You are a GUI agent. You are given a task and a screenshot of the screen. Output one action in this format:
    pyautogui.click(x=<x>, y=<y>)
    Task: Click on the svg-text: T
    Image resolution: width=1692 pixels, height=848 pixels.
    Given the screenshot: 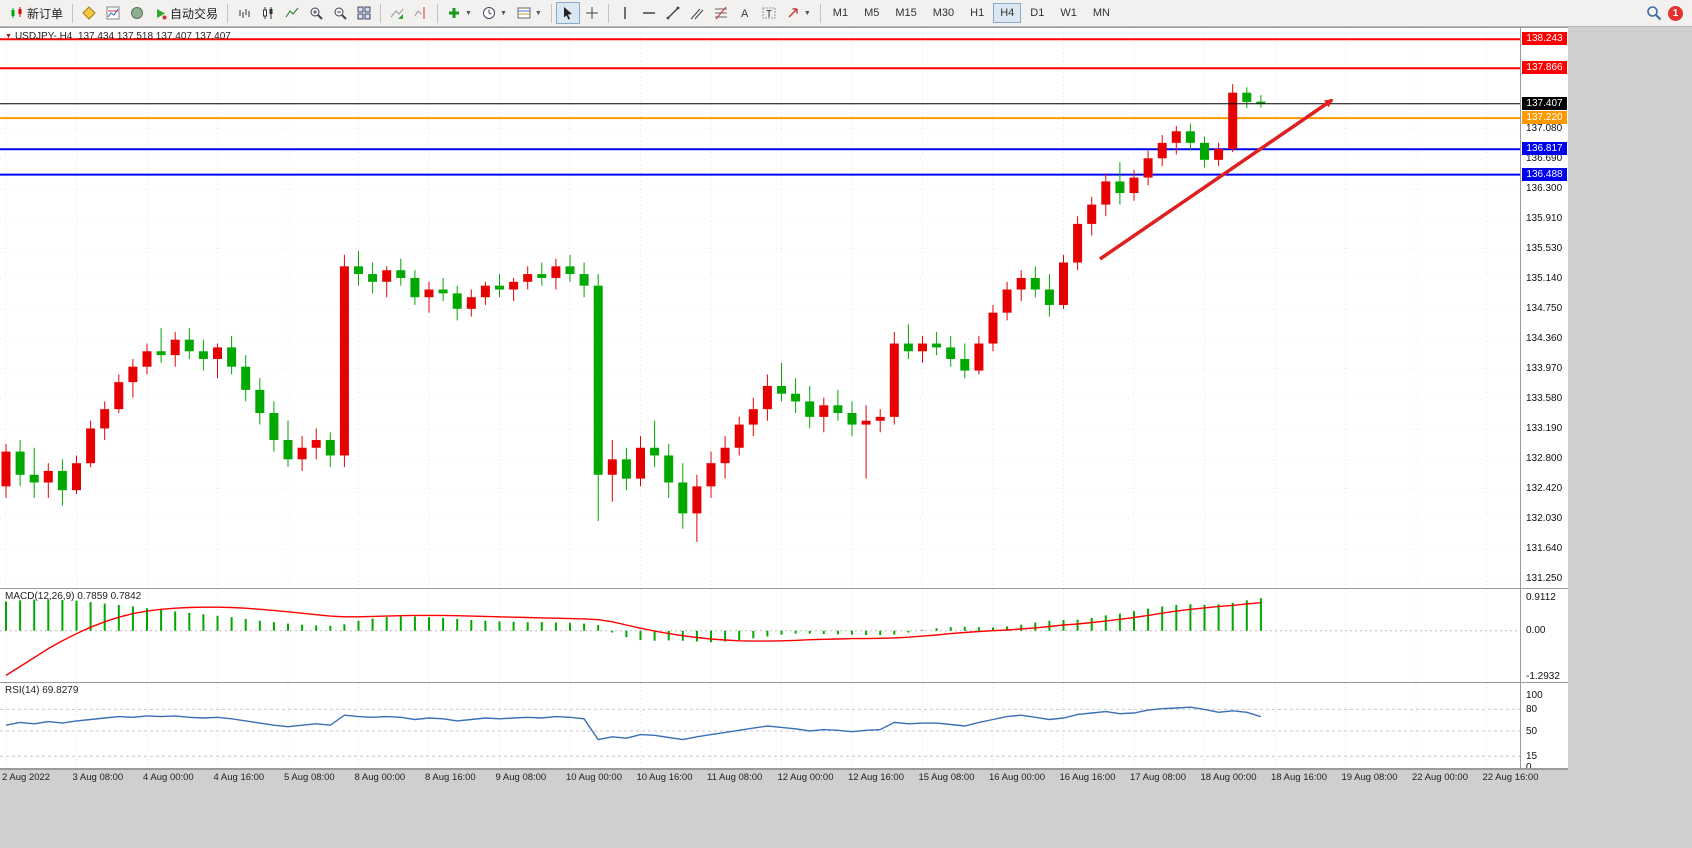 What is the action you would take?
    pyautogui.click(x=769, y=14)
    